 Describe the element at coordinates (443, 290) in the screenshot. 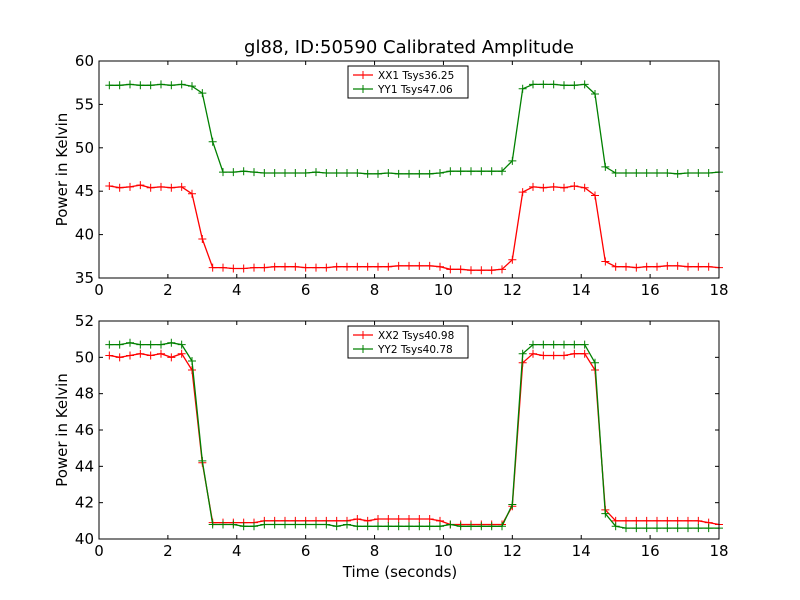

I see `x-tick-label: 10` at that location.